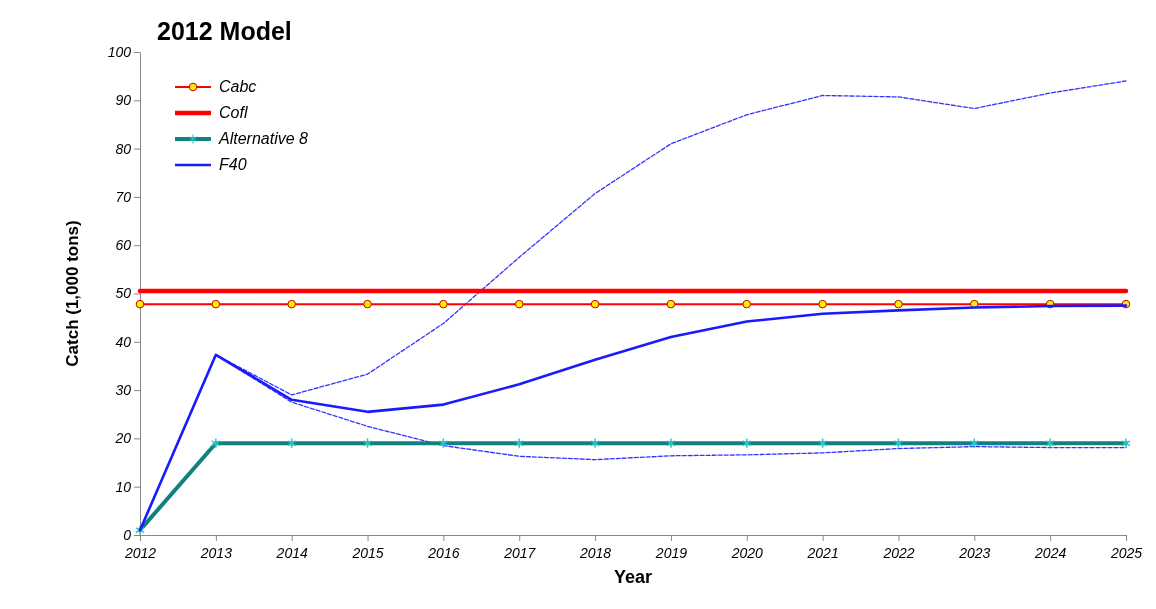  Describe the element at coordinates (127, 534) in the screenshot. I see `y-tick-label: 0` at that location.